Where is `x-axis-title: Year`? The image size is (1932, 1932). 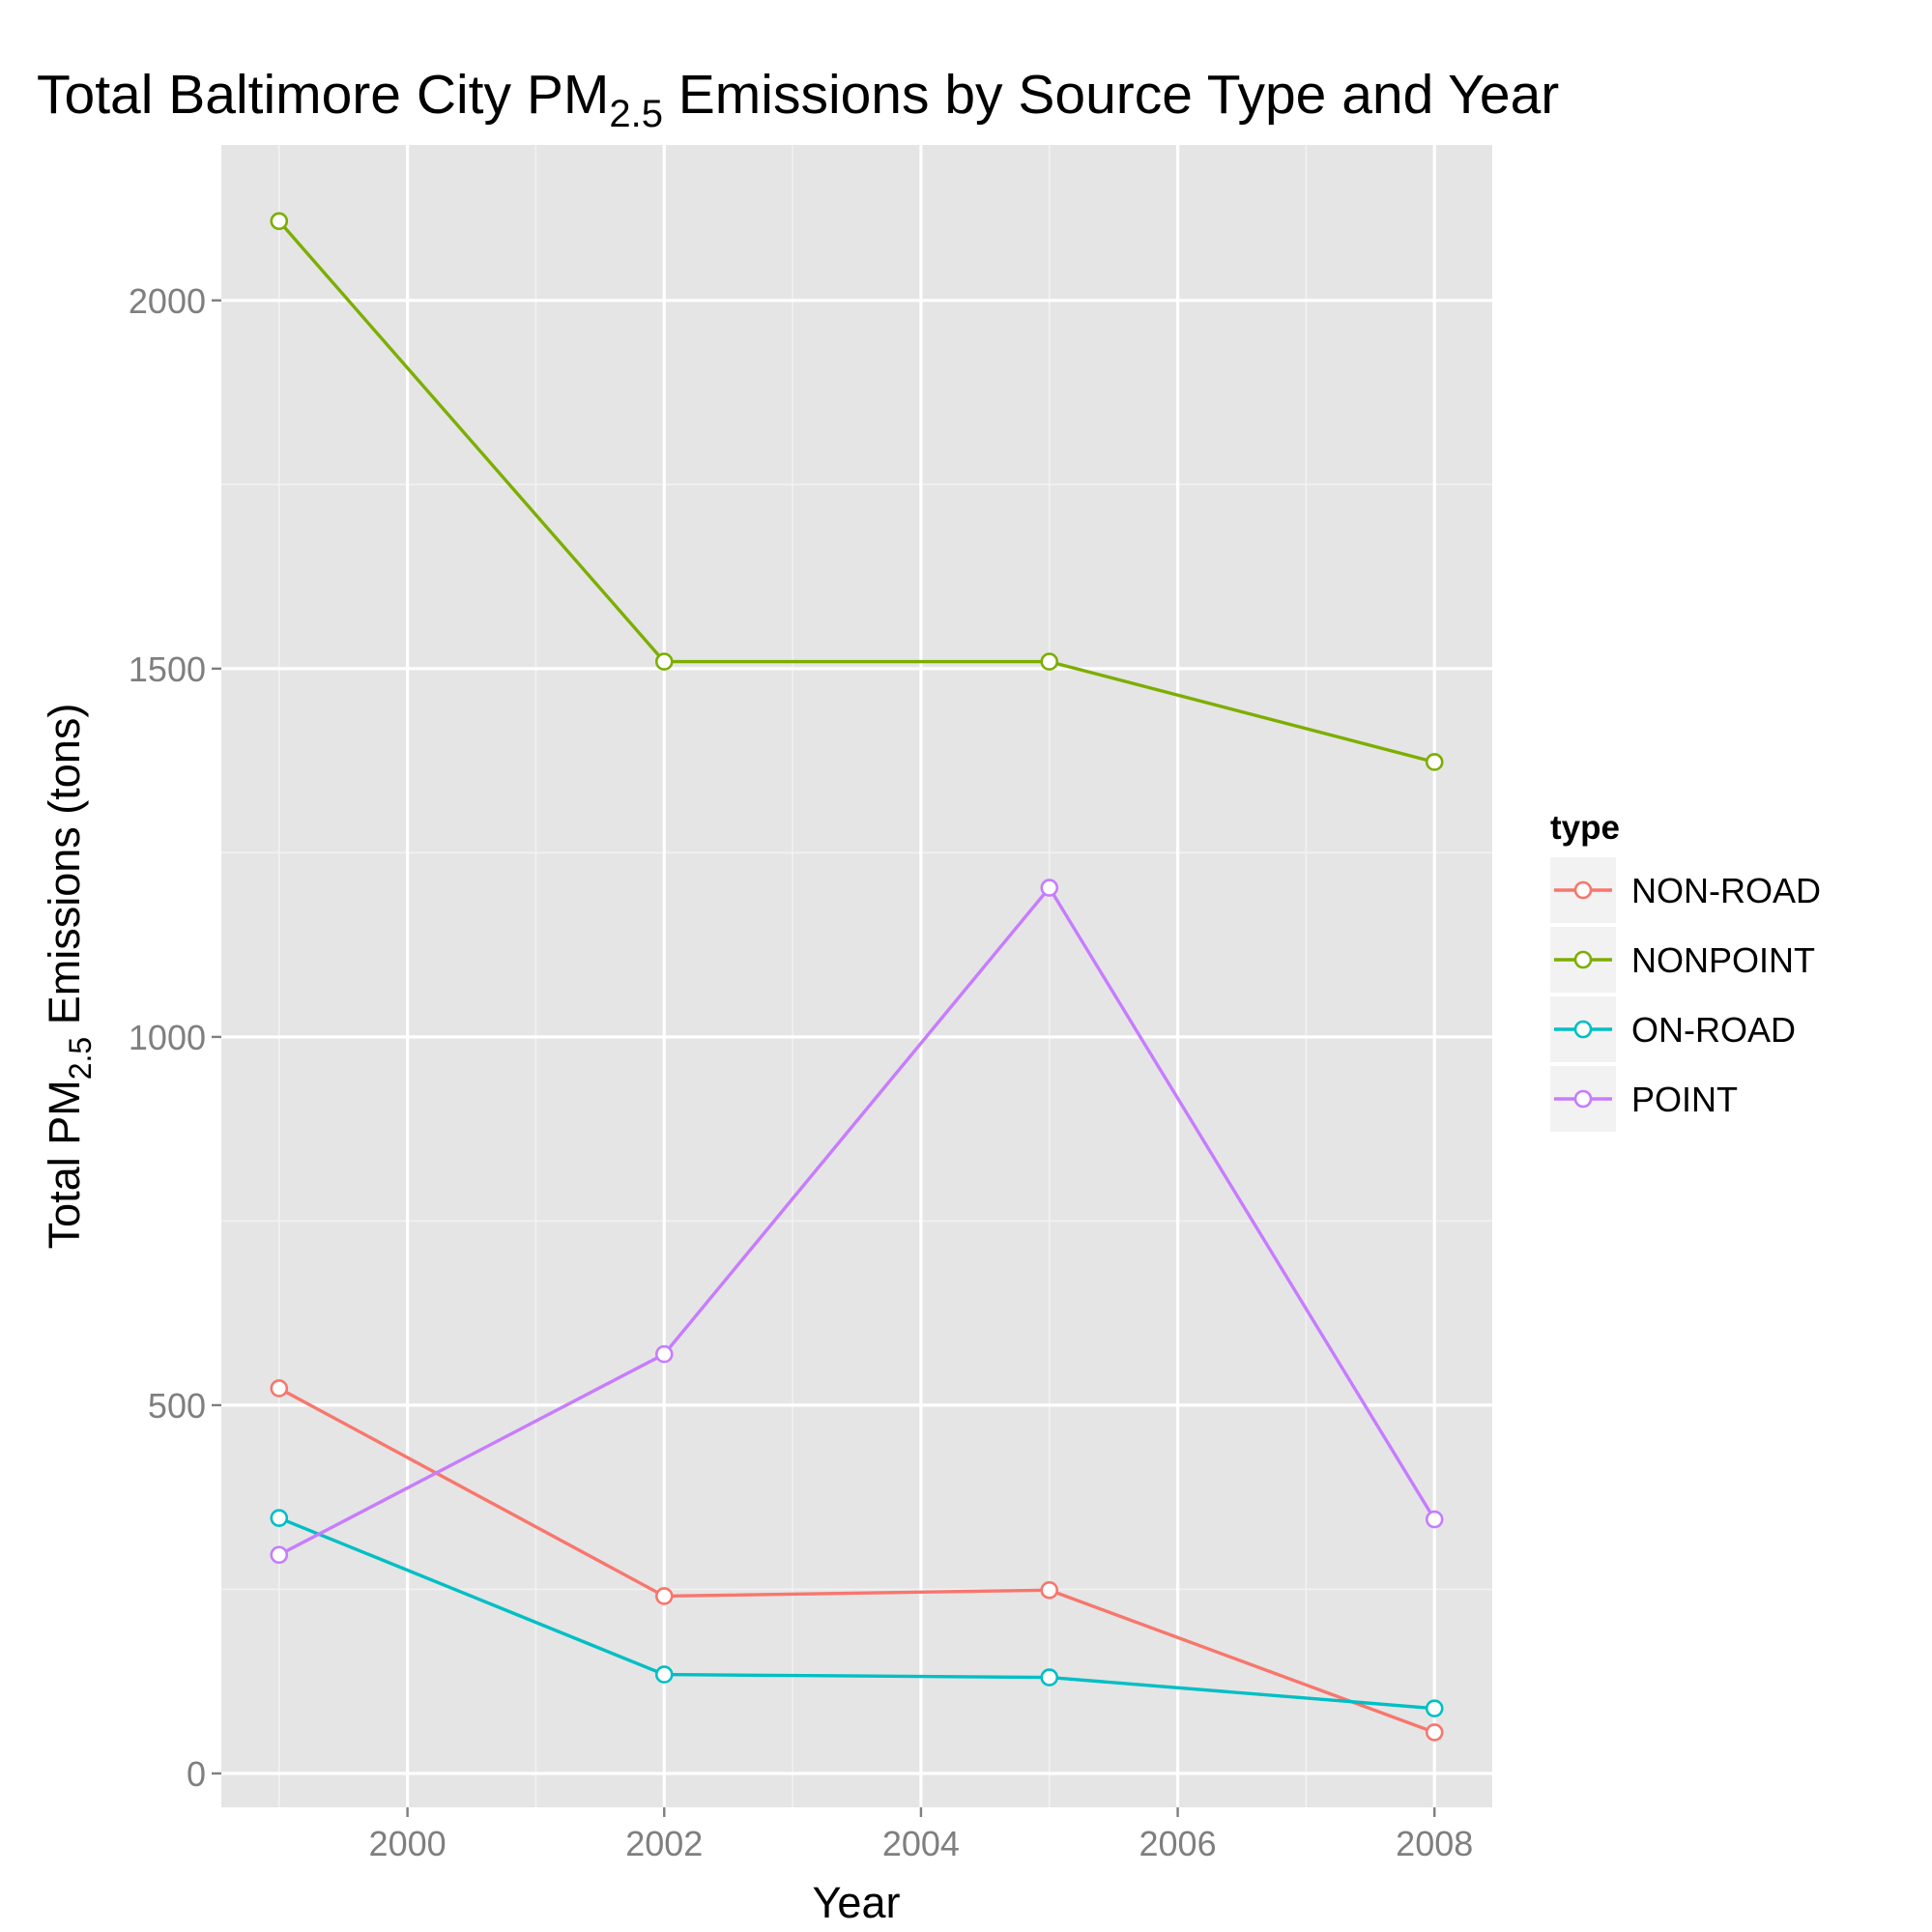
x-axis-title: Year is located at coordinates (857, 1903).